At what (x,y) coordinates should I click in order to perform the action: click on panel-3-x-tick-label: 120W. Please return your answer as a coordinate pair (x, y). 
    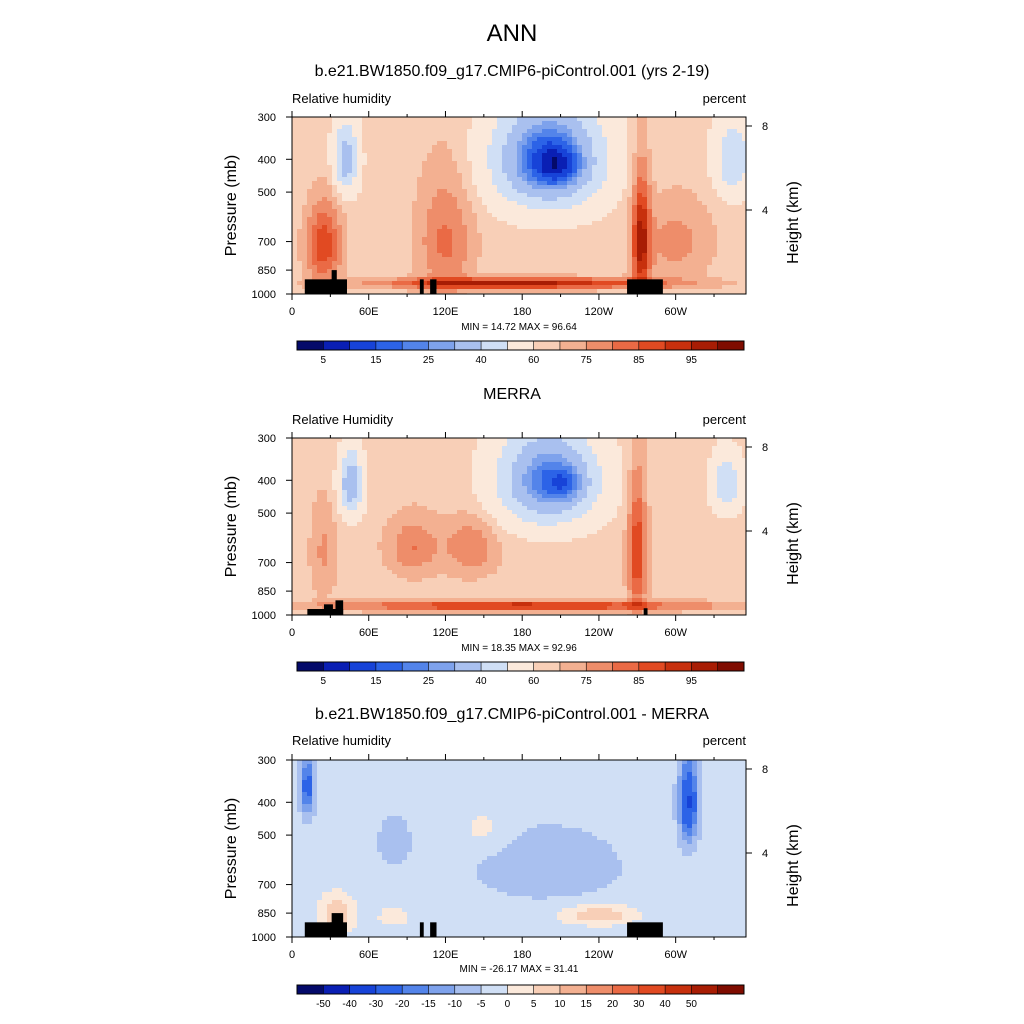
    Looking at the image, I should click on (599, 955).